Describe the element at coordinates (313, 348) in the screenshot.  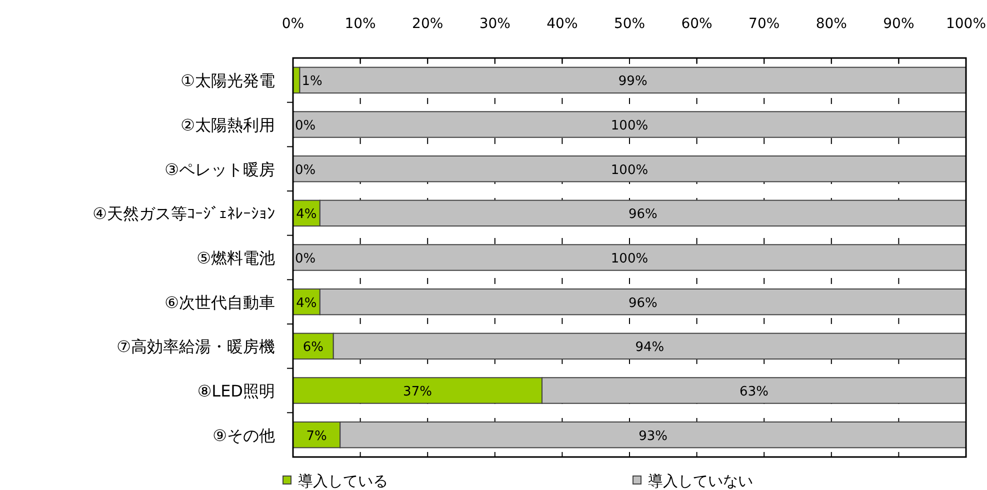
I see `data-label: 6%` at that location.